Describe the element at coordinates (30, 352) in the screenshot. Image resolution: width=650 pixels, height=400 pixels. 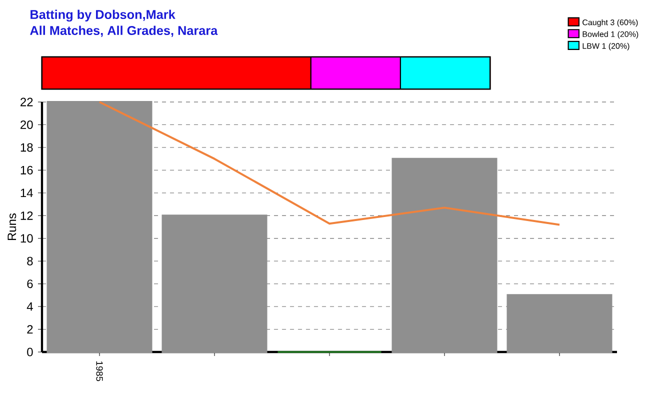
I see `y-tick-label: 0` at that location.